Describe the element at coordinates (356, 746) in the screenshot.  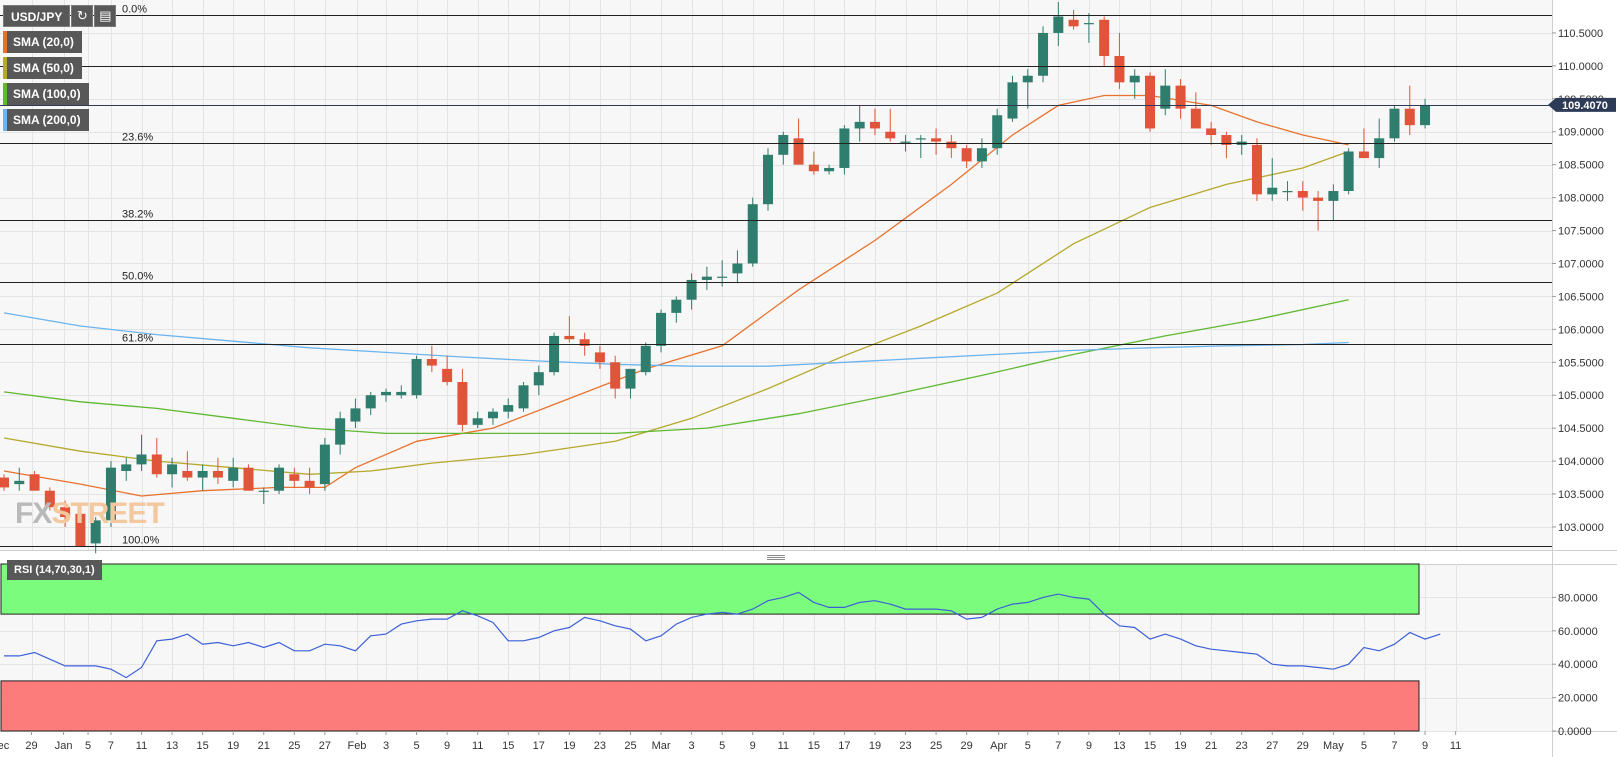
I see `time-axis-label: Feb` at that location.